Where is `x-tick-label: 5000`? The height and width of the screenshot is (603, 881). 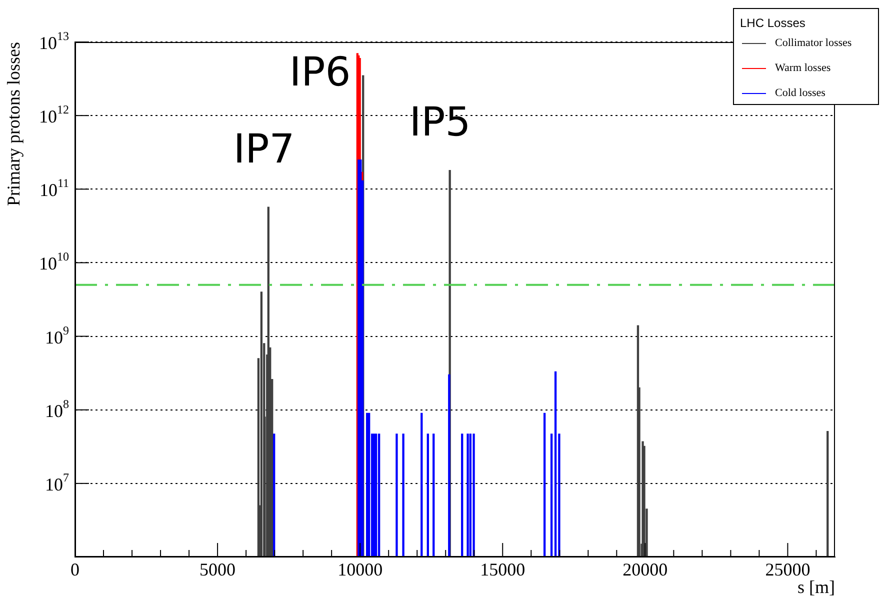
x-tick-label: 5000 is located at coordinates (218, 570).